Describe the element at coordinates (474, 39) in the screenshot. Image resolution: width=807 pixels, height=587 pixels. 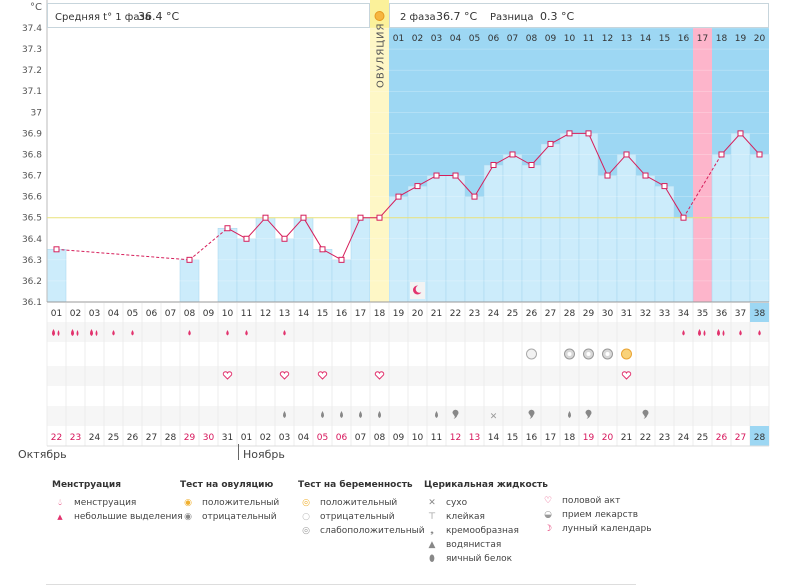
I see `phase2-day-label: 05` at that location.